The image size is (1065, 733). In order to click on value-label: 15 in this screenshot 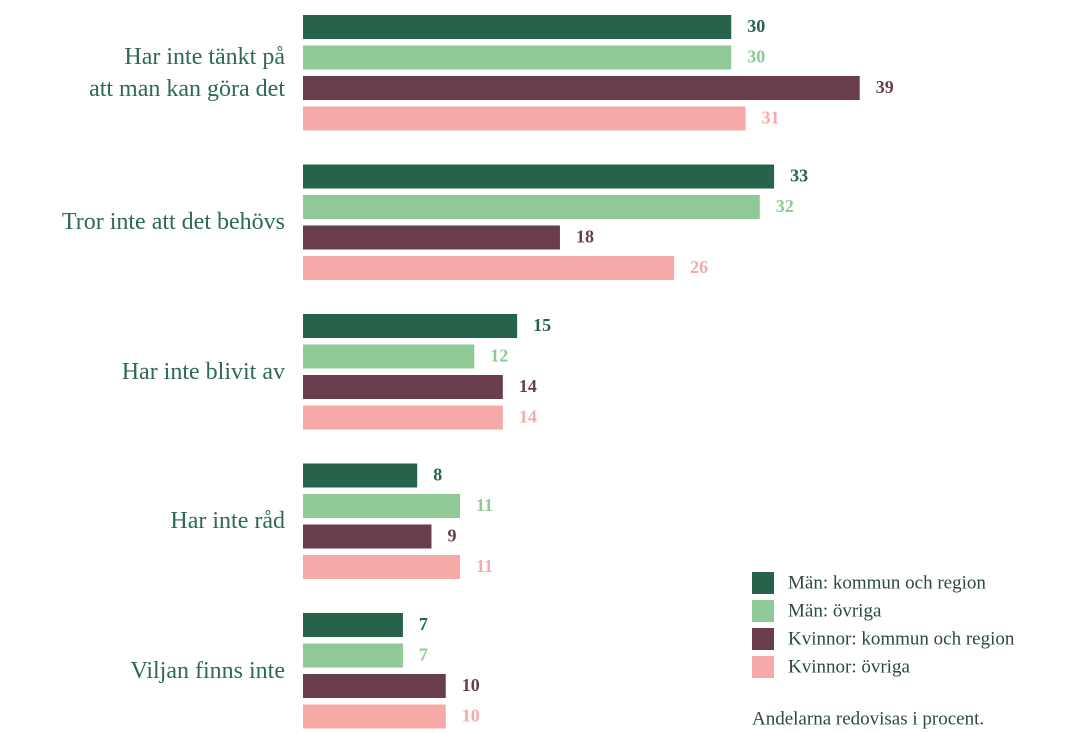, I will do `click(542, 325)`.